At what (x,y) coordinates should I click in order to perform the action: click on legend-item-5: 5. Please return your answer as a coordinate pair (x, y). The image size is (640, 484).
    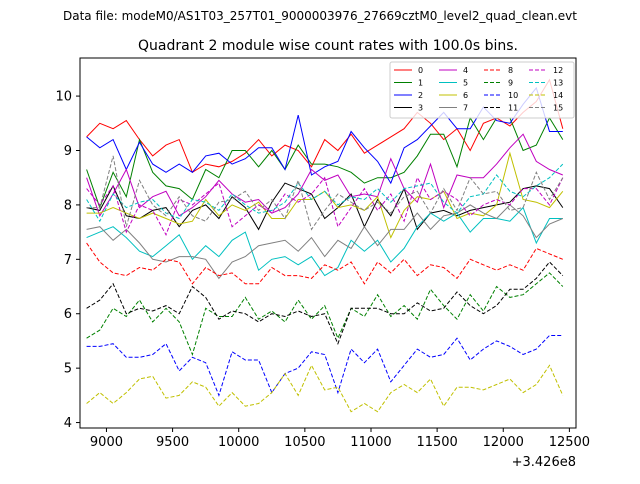
    Looking at the image, I should click on (453, 83).